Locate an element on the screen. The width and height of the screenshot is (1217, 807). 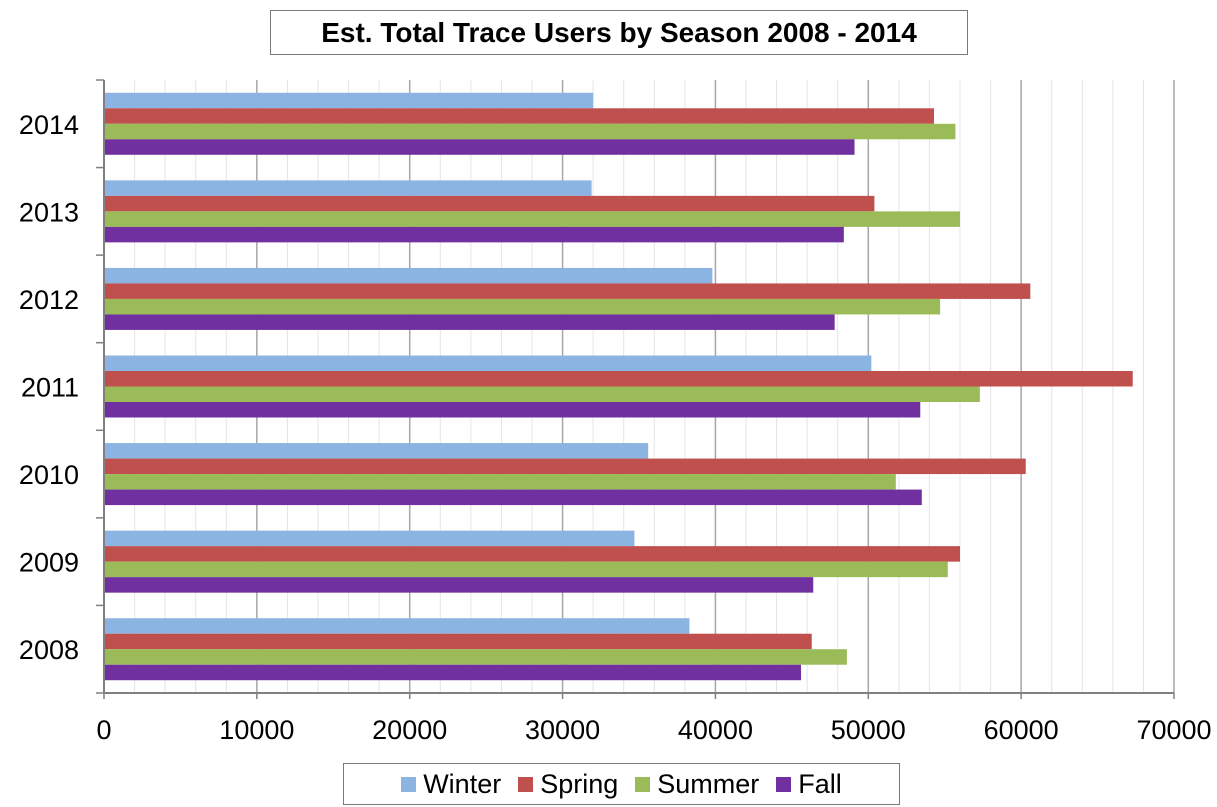
bar-winter-2012 is located at coordinates (408, 275).